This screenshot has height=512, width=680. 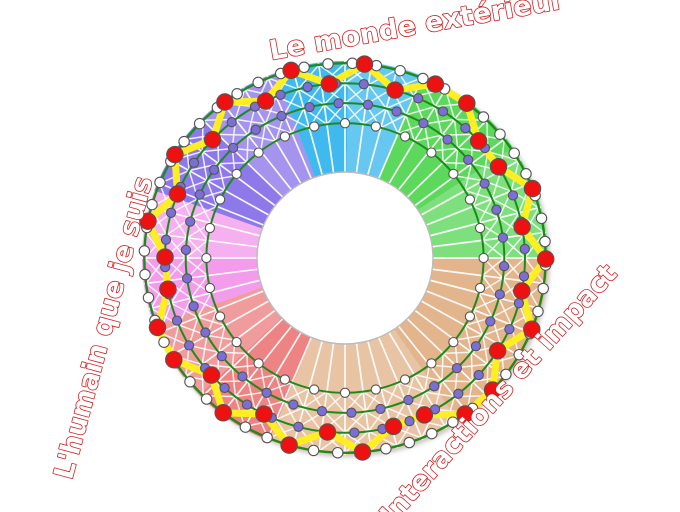 I want to click on label-the-human-i-am: L'humain que je suis, so click(x=103, y=327).